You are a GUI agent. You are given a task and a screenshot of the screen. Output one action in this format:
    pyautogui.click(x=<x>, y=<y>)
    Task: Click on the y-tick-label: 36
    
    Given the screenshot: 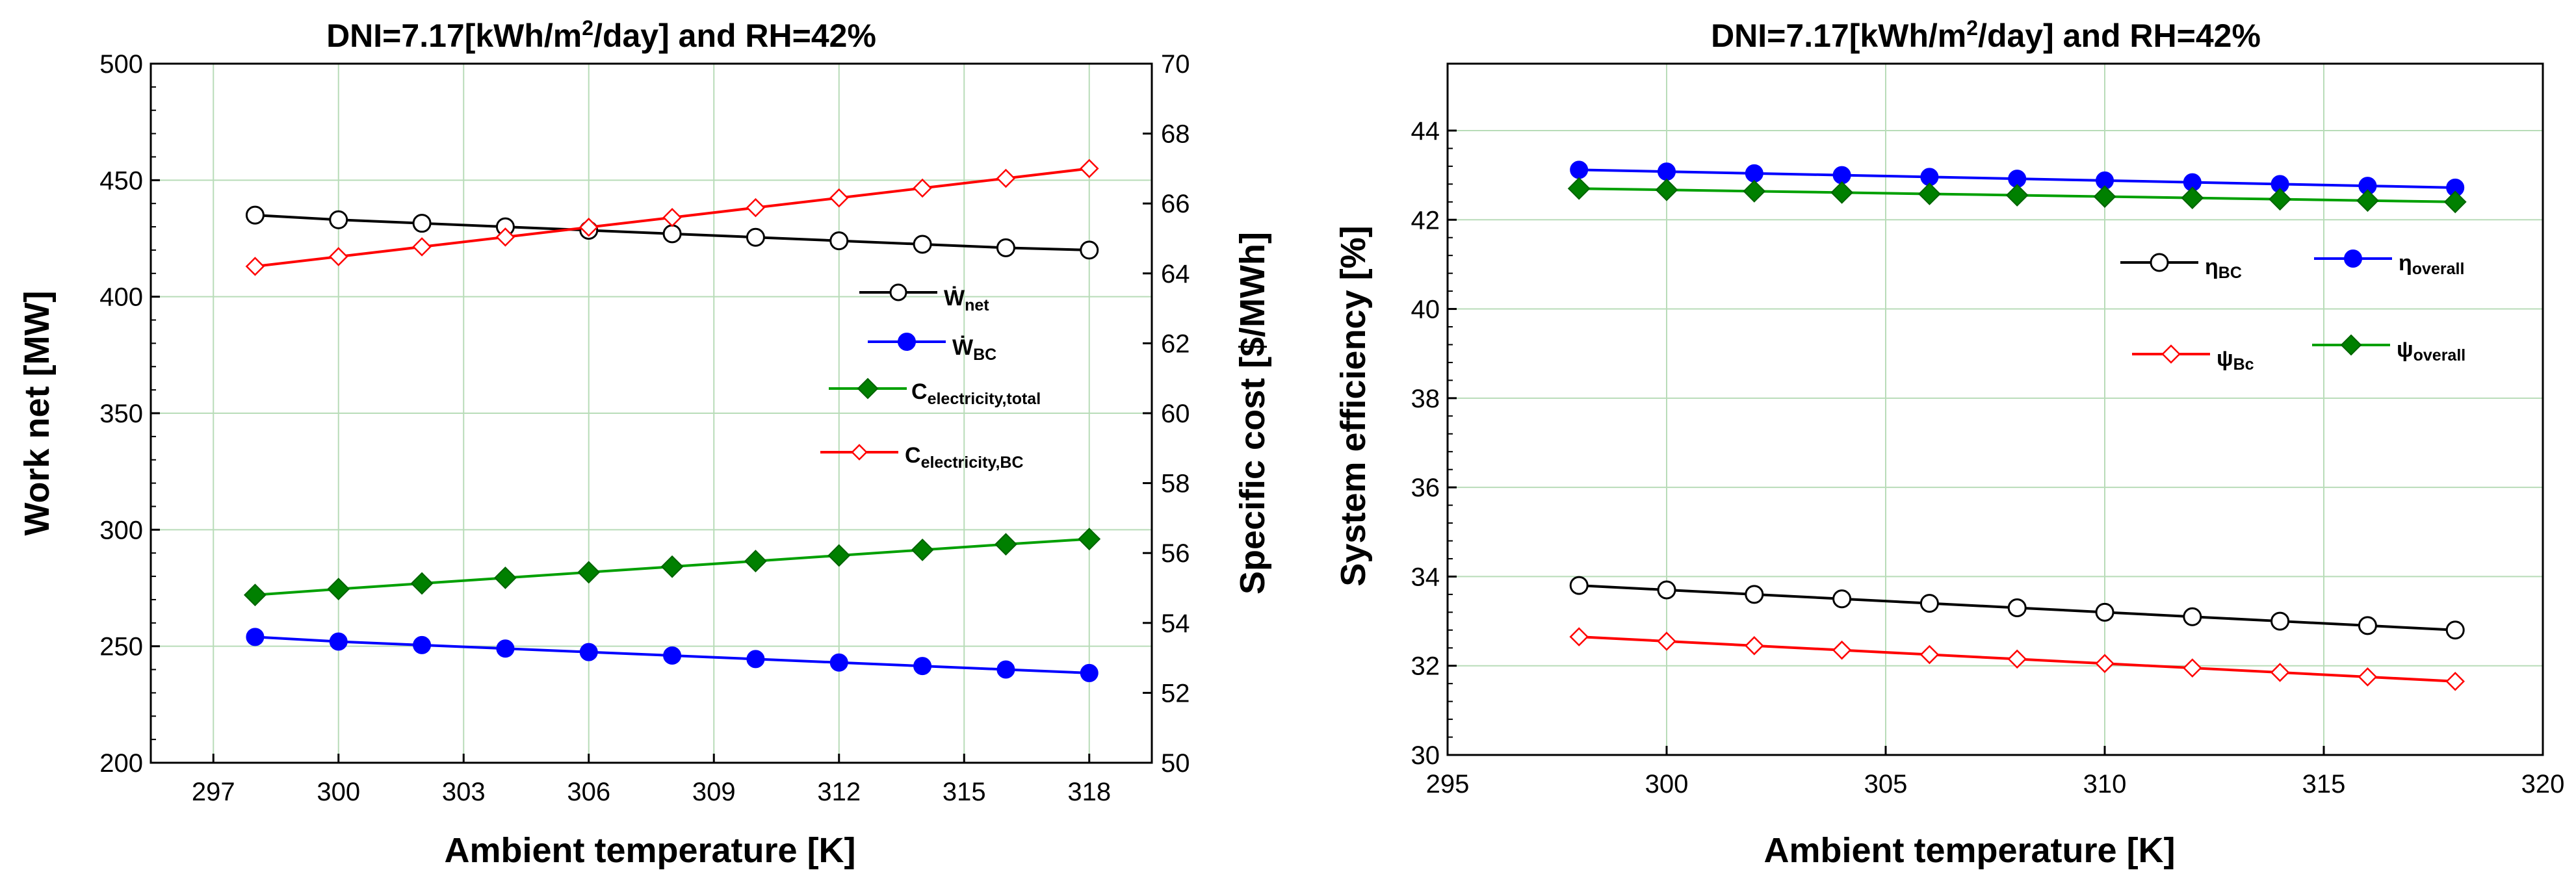 What is the action you would take?
    pyautogui.click(x=1426, y=488)
    